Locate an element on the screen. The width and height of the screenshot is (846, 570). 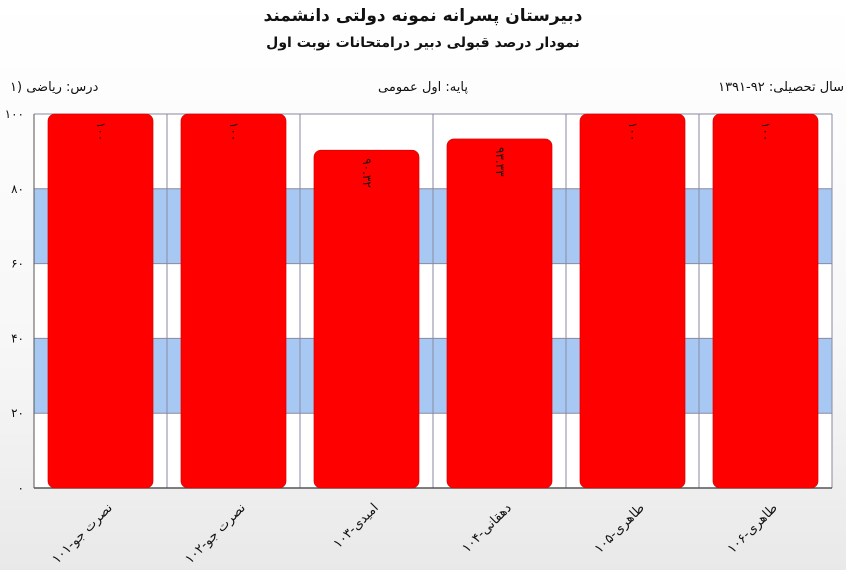
x-tick-label: امیدی-۱۰۳ is located at coordinates (356, 526).